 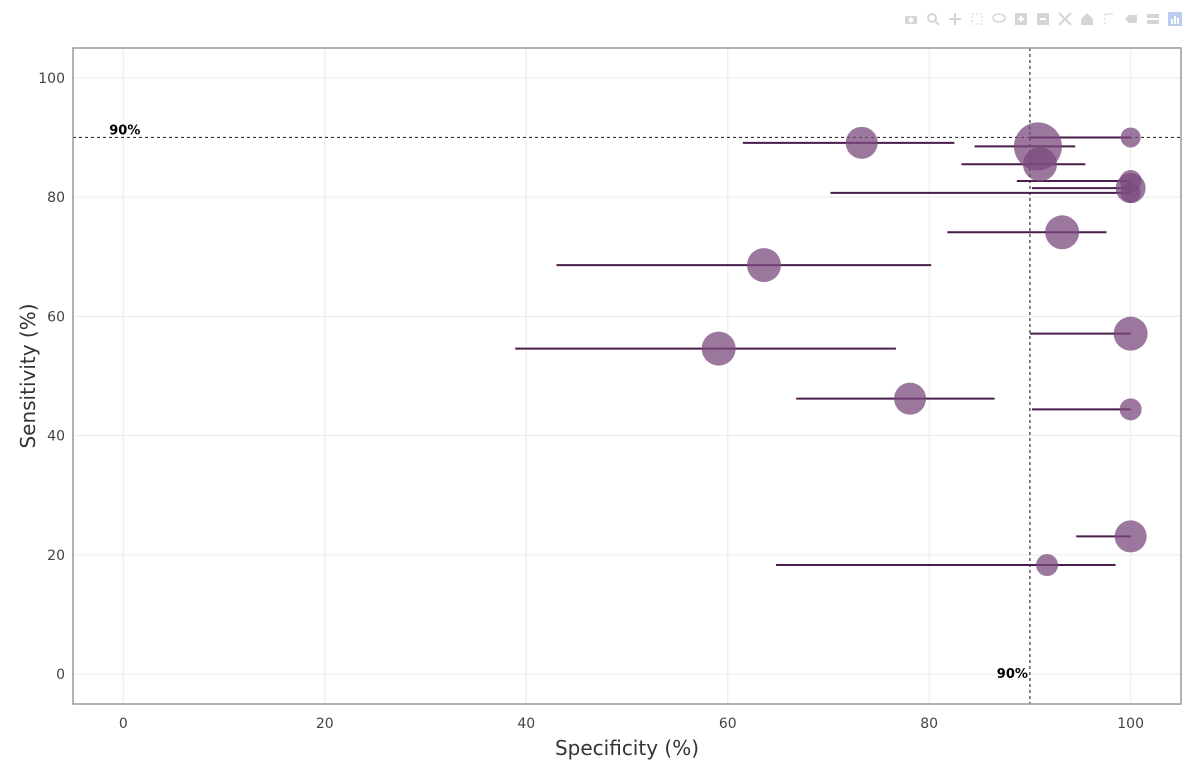 I want to click on x-tick-label: 20, so click(x=325, y=724).